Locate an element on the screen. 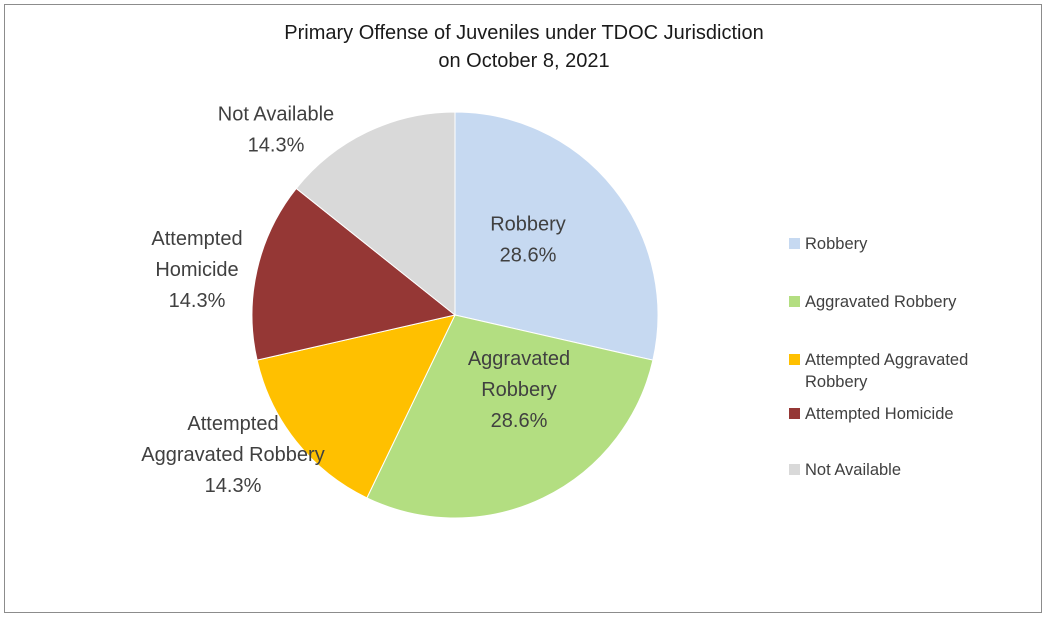 The image size is (1048, 619). pie-slice-robbery is located at coordinates (556, 236).